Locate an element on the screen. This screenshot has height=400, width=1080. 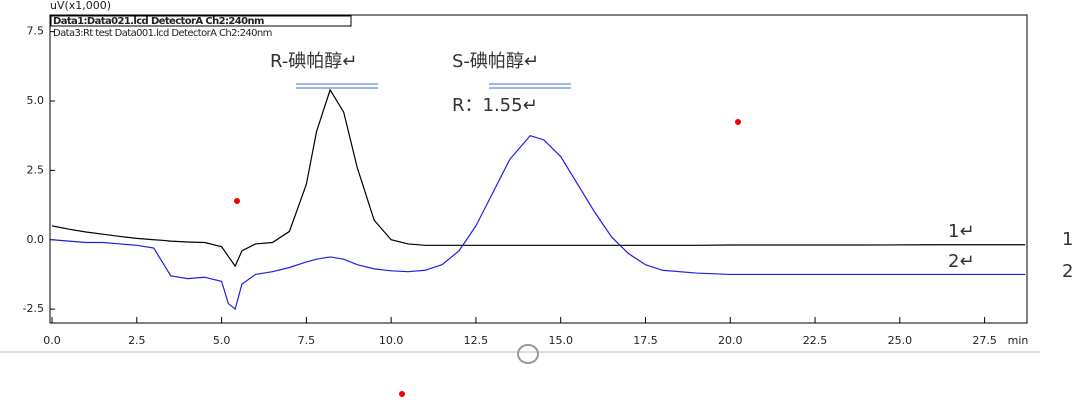
underlines is located at coordinates (433, 86).